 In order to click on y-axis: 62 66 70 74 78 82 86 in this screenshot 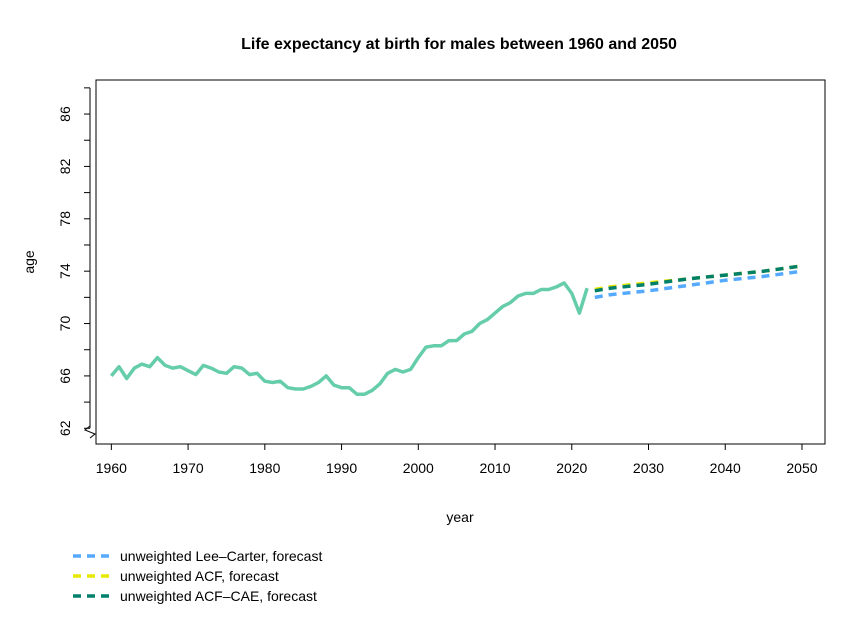, I will do `click(76, 263)`.